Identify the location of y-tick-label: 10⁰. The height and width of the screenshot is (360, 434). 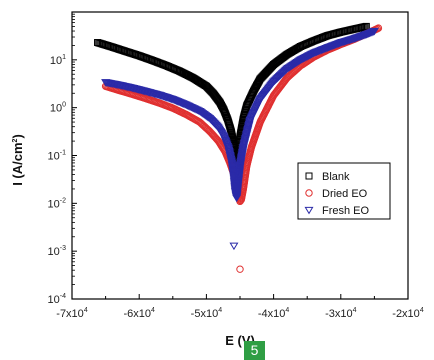
(58, 108).